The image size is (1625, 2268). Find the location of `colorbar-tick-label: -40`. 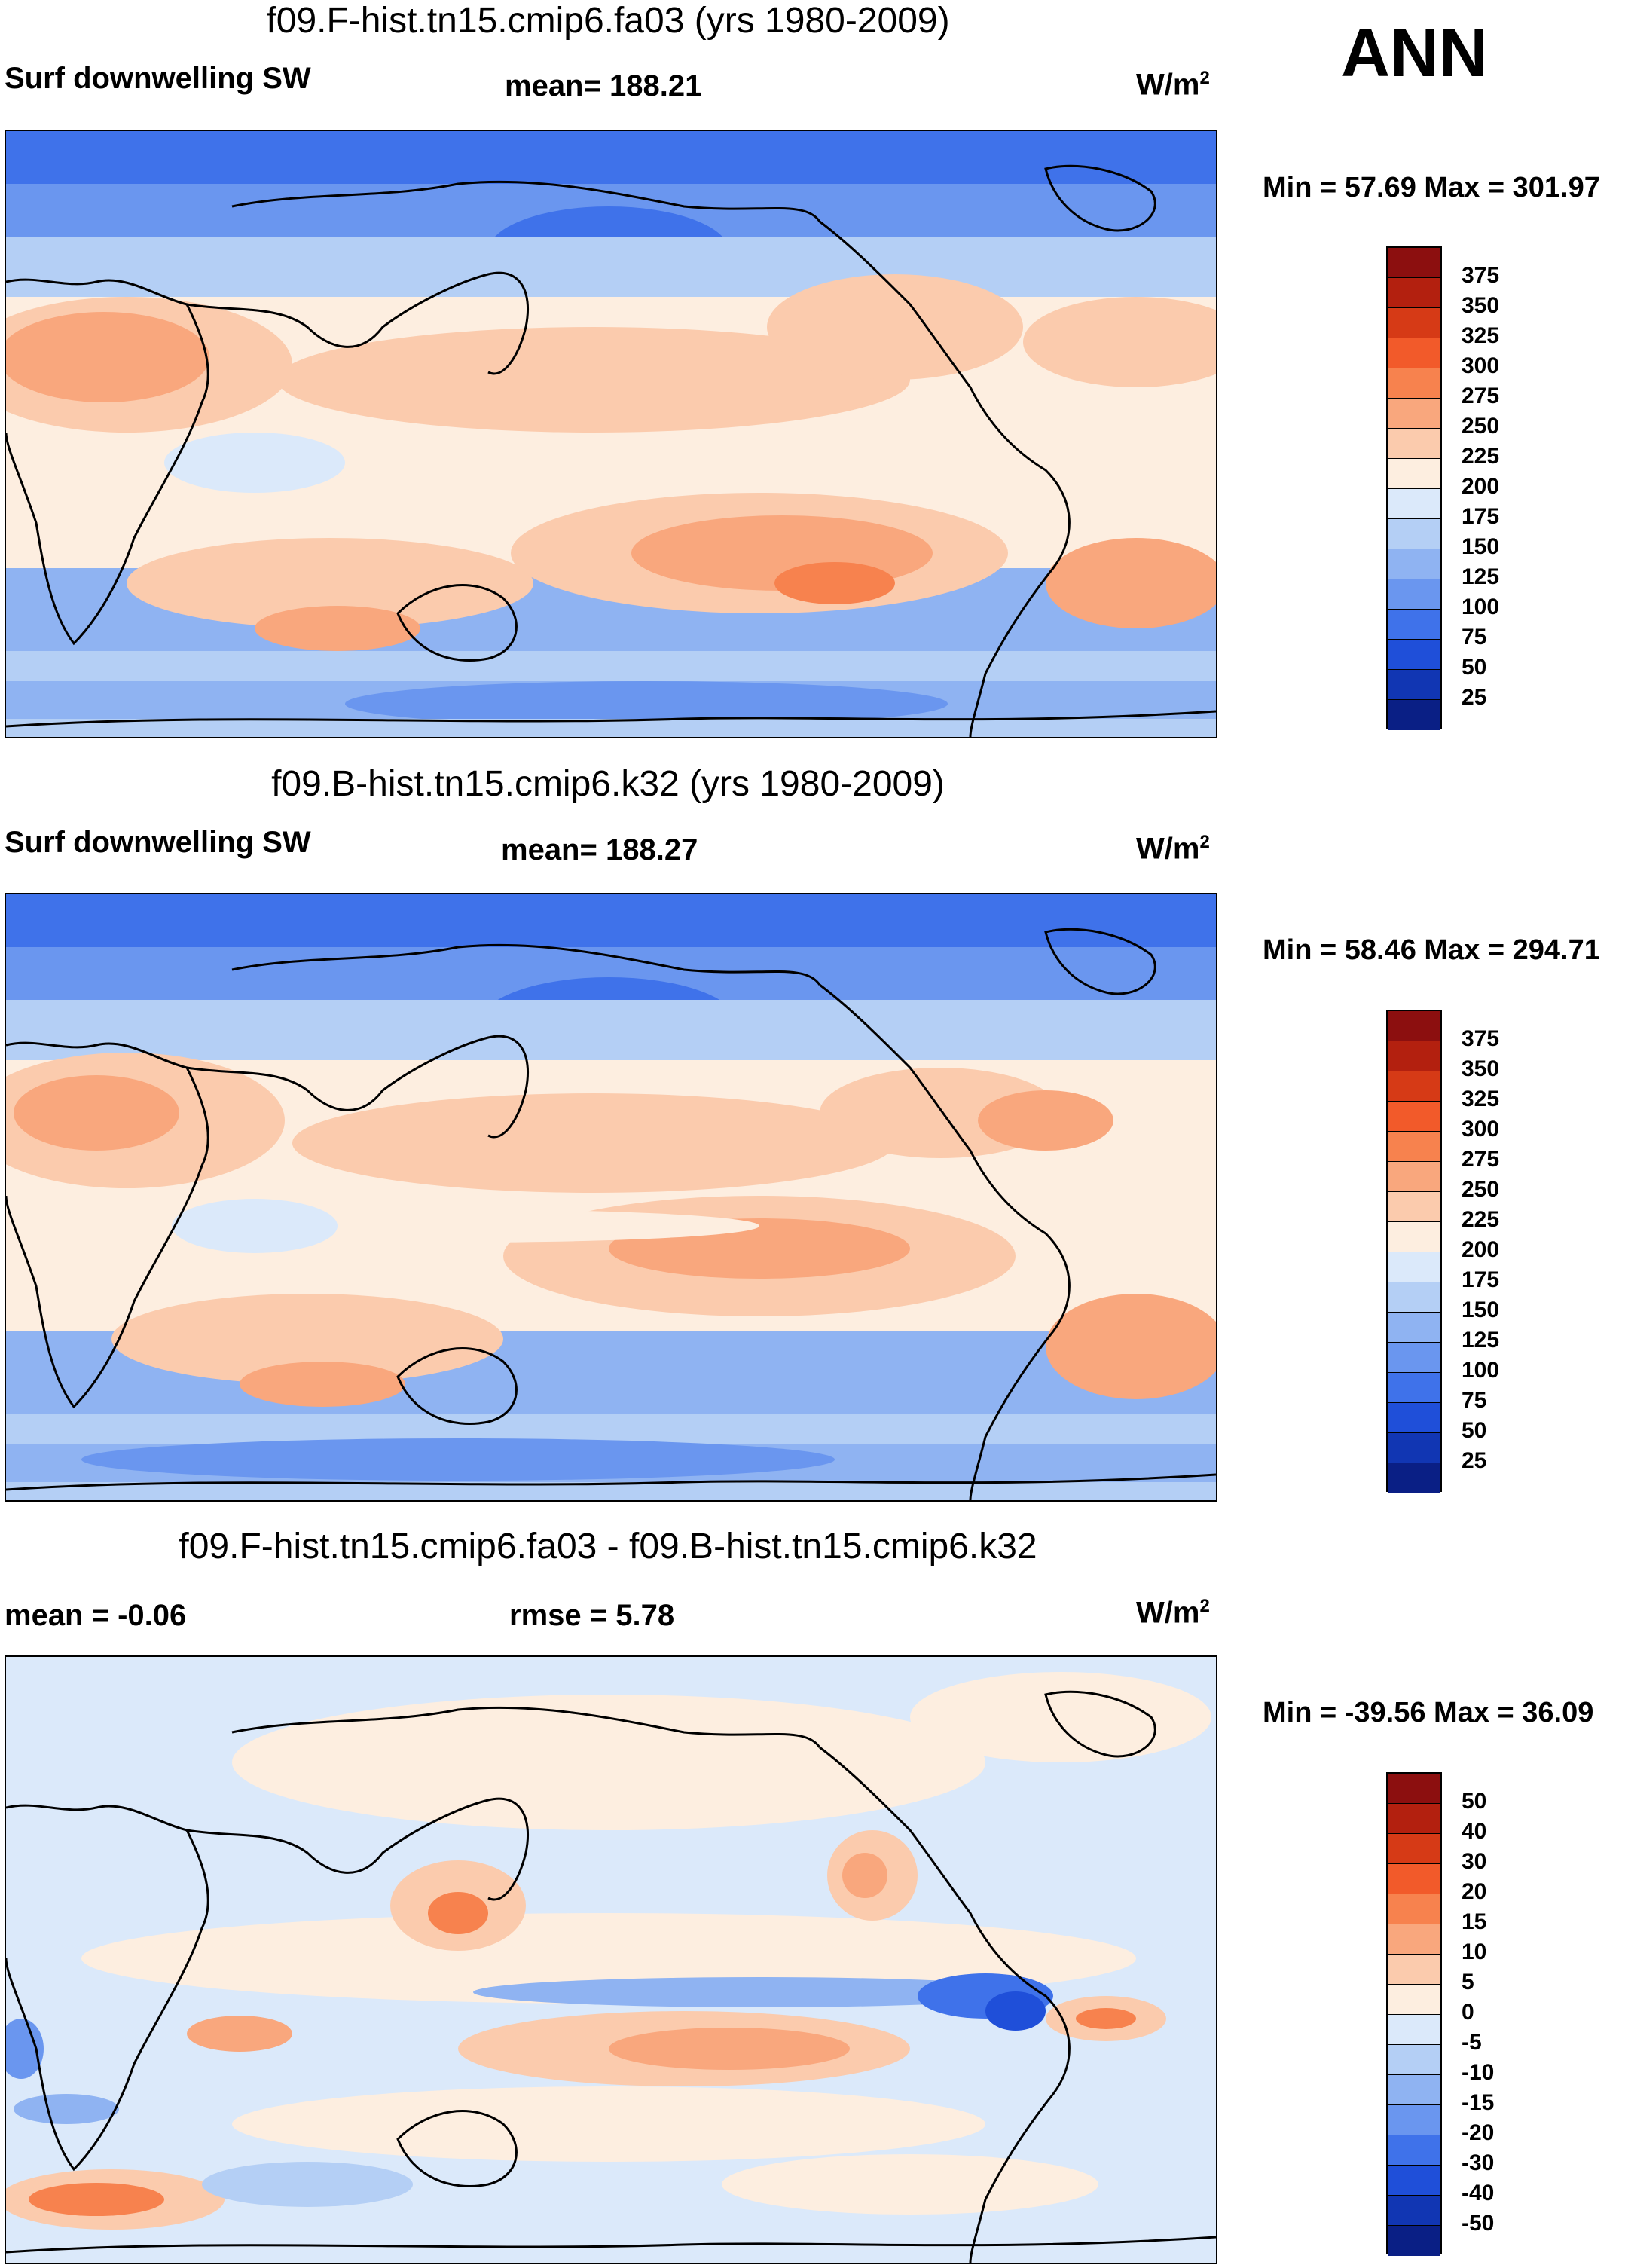

colorbar-tick-label: -40 is located at coordinates (1478, 2193).